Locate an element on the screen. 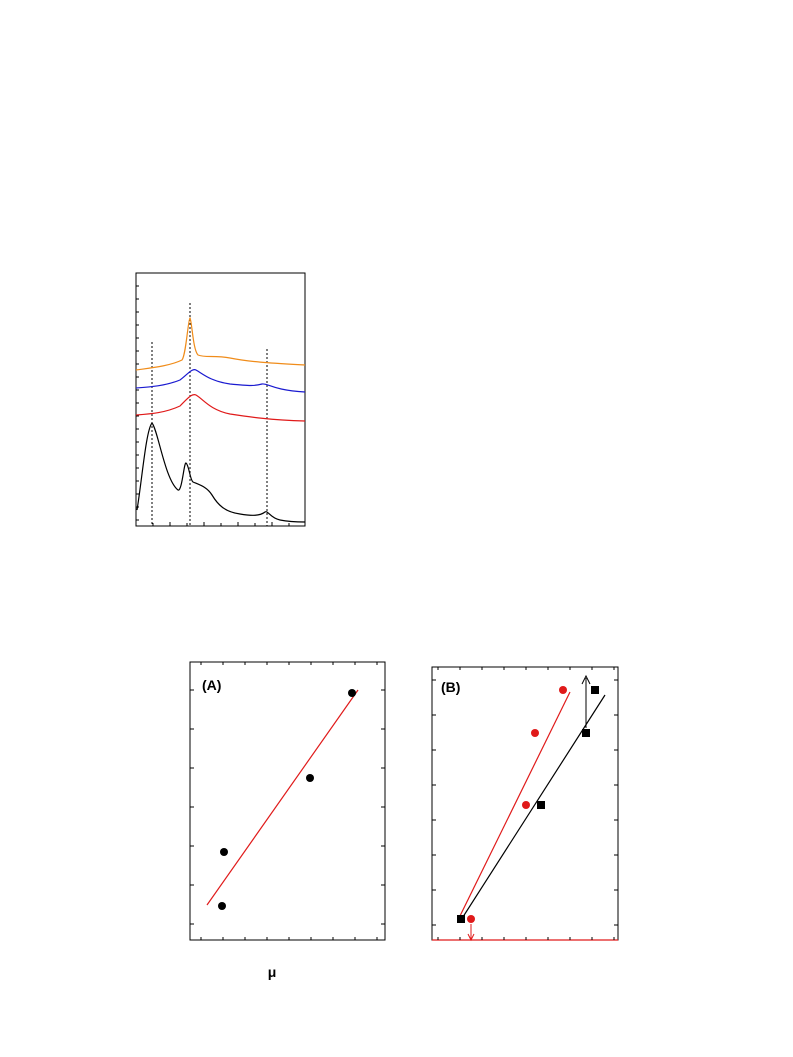  panel-b: (B) is located at coordinates (525, 804).